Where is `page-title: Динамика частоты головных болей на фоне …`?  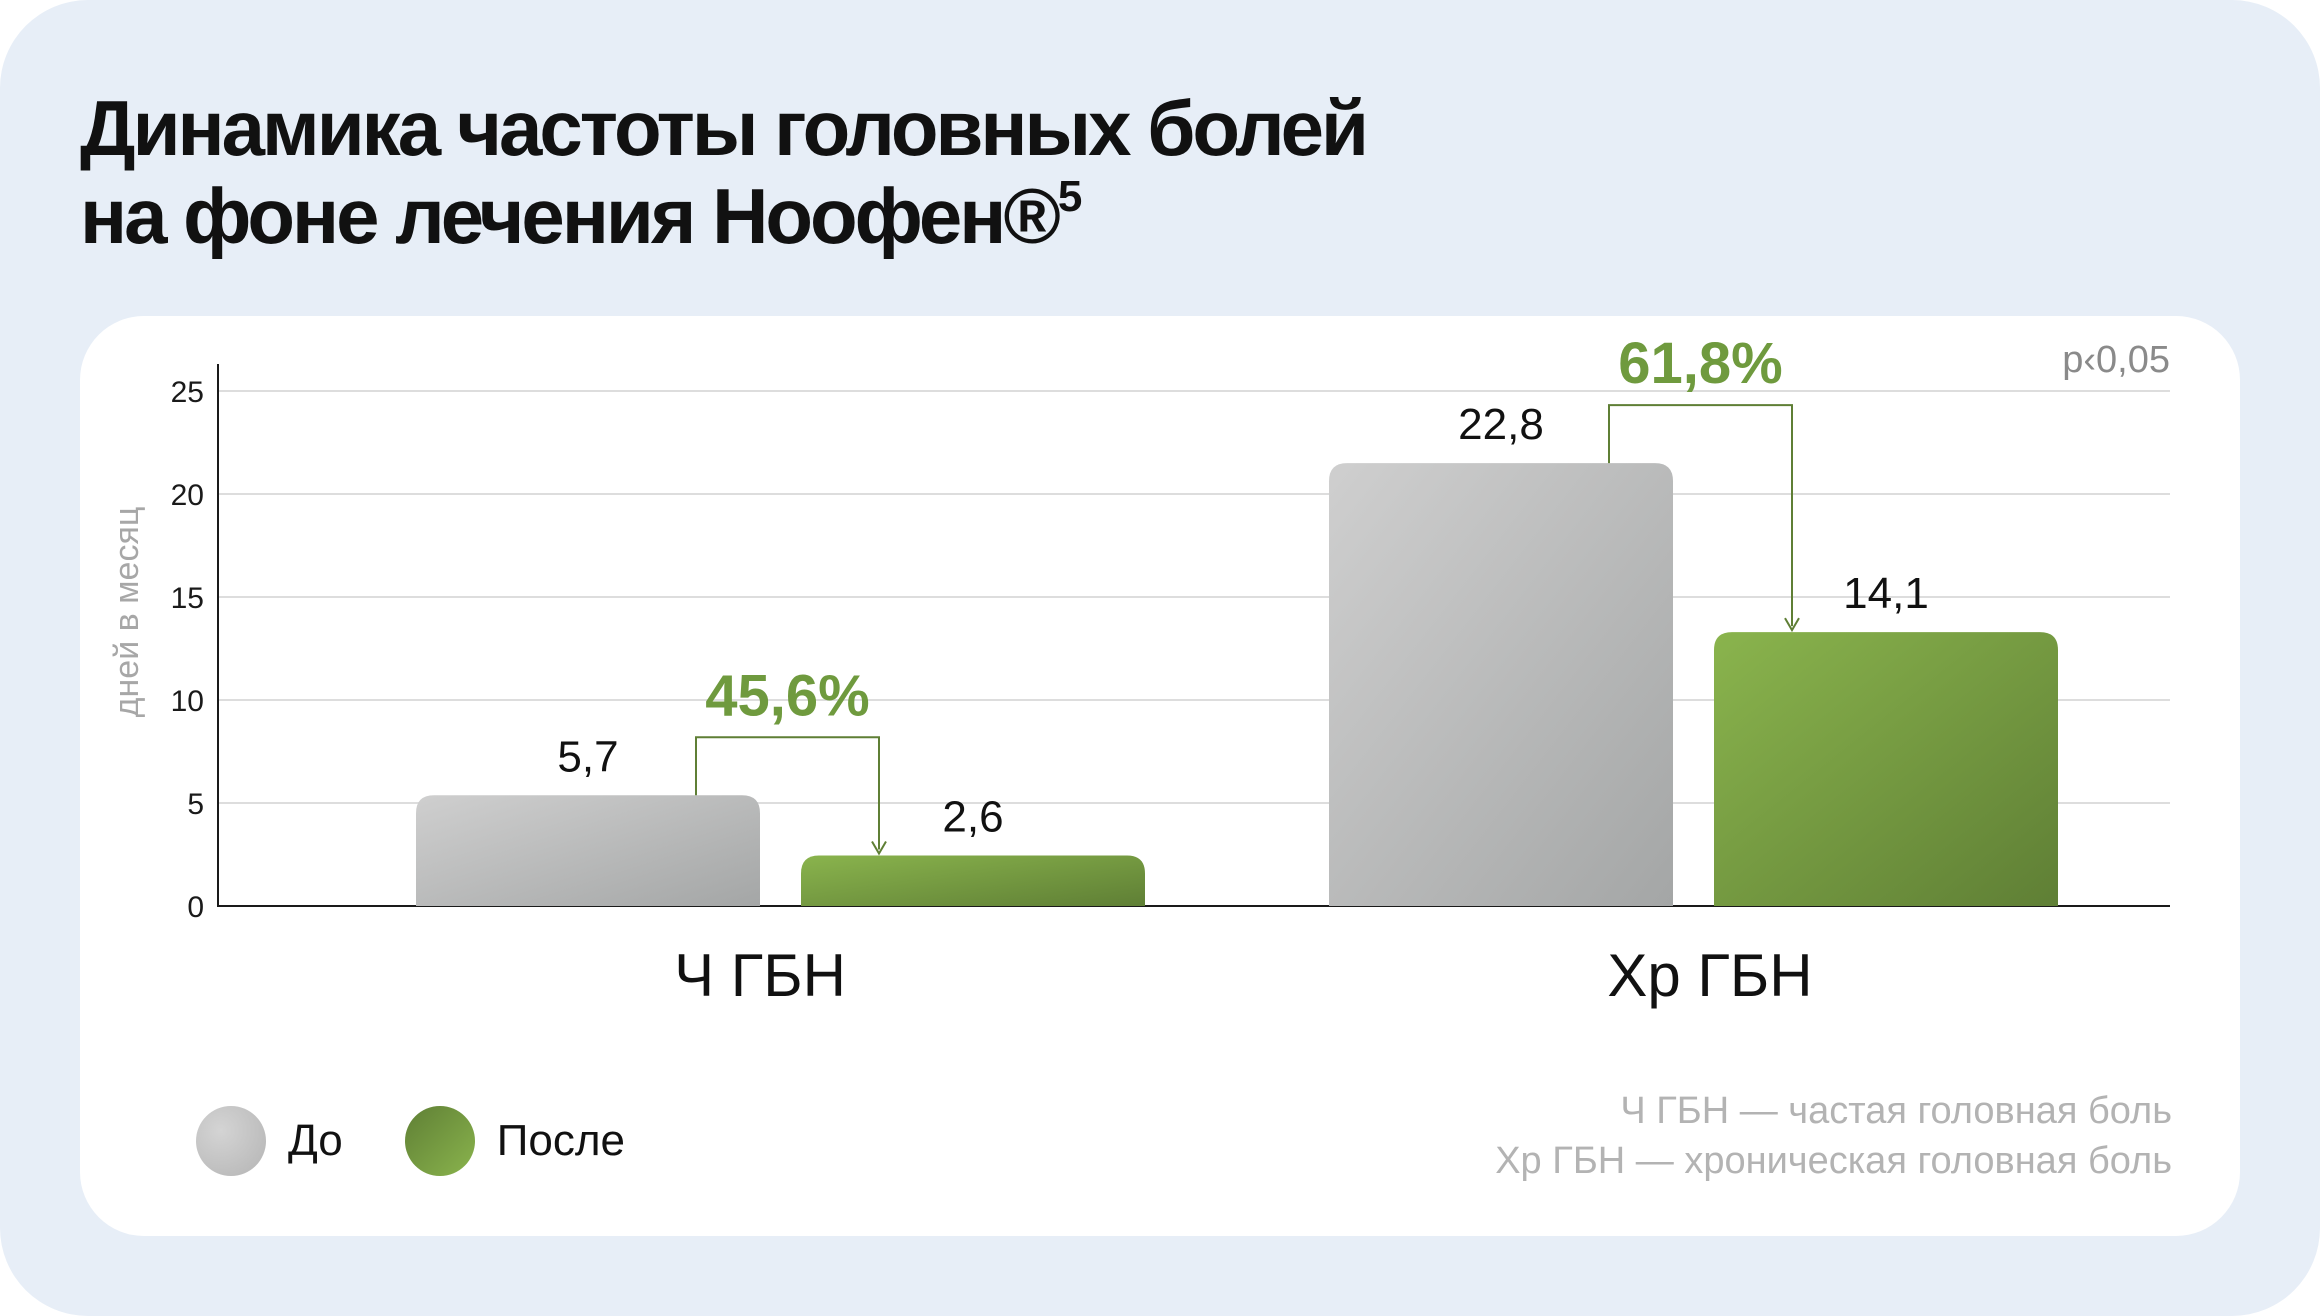
page-title: Динамика частоты головных болей на фоне … is located at coordinates (724, 172).